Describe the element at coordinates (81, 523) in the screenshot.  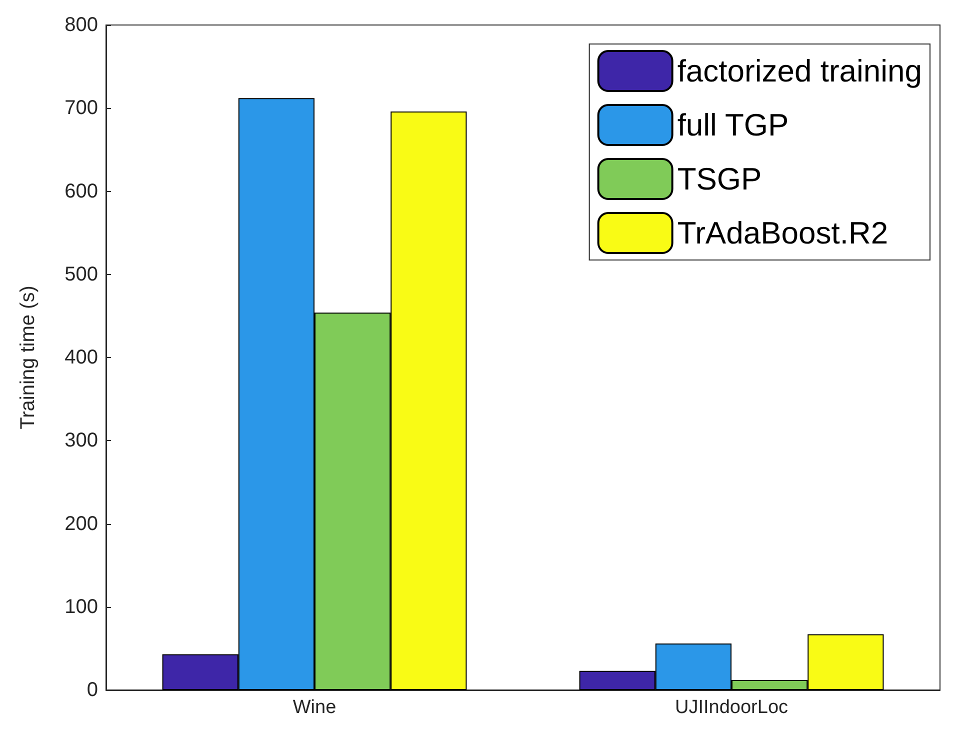
I see `y-tick-label: 200` at that location.